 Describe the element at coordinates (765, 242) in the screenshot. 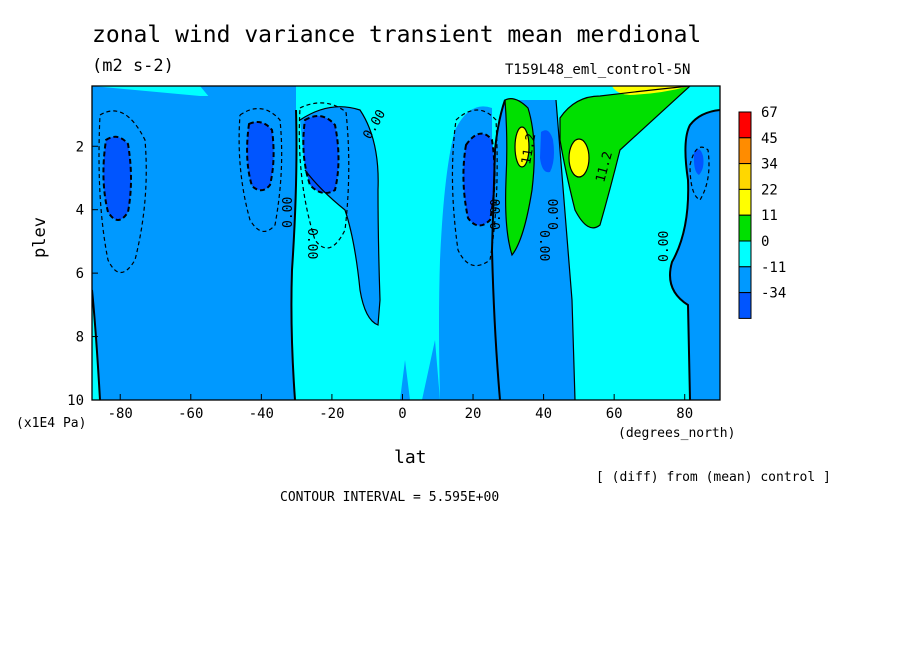

I see `colorbar-label: 0` at that location.